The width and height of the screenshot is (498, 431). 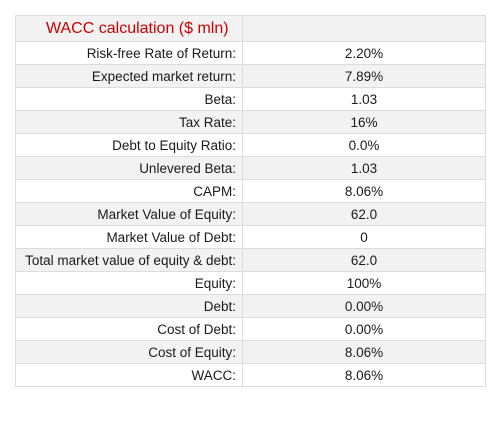 I want to click on row-label-market-value-equity: Market Value of Equity:, so click(x=129, y=214).